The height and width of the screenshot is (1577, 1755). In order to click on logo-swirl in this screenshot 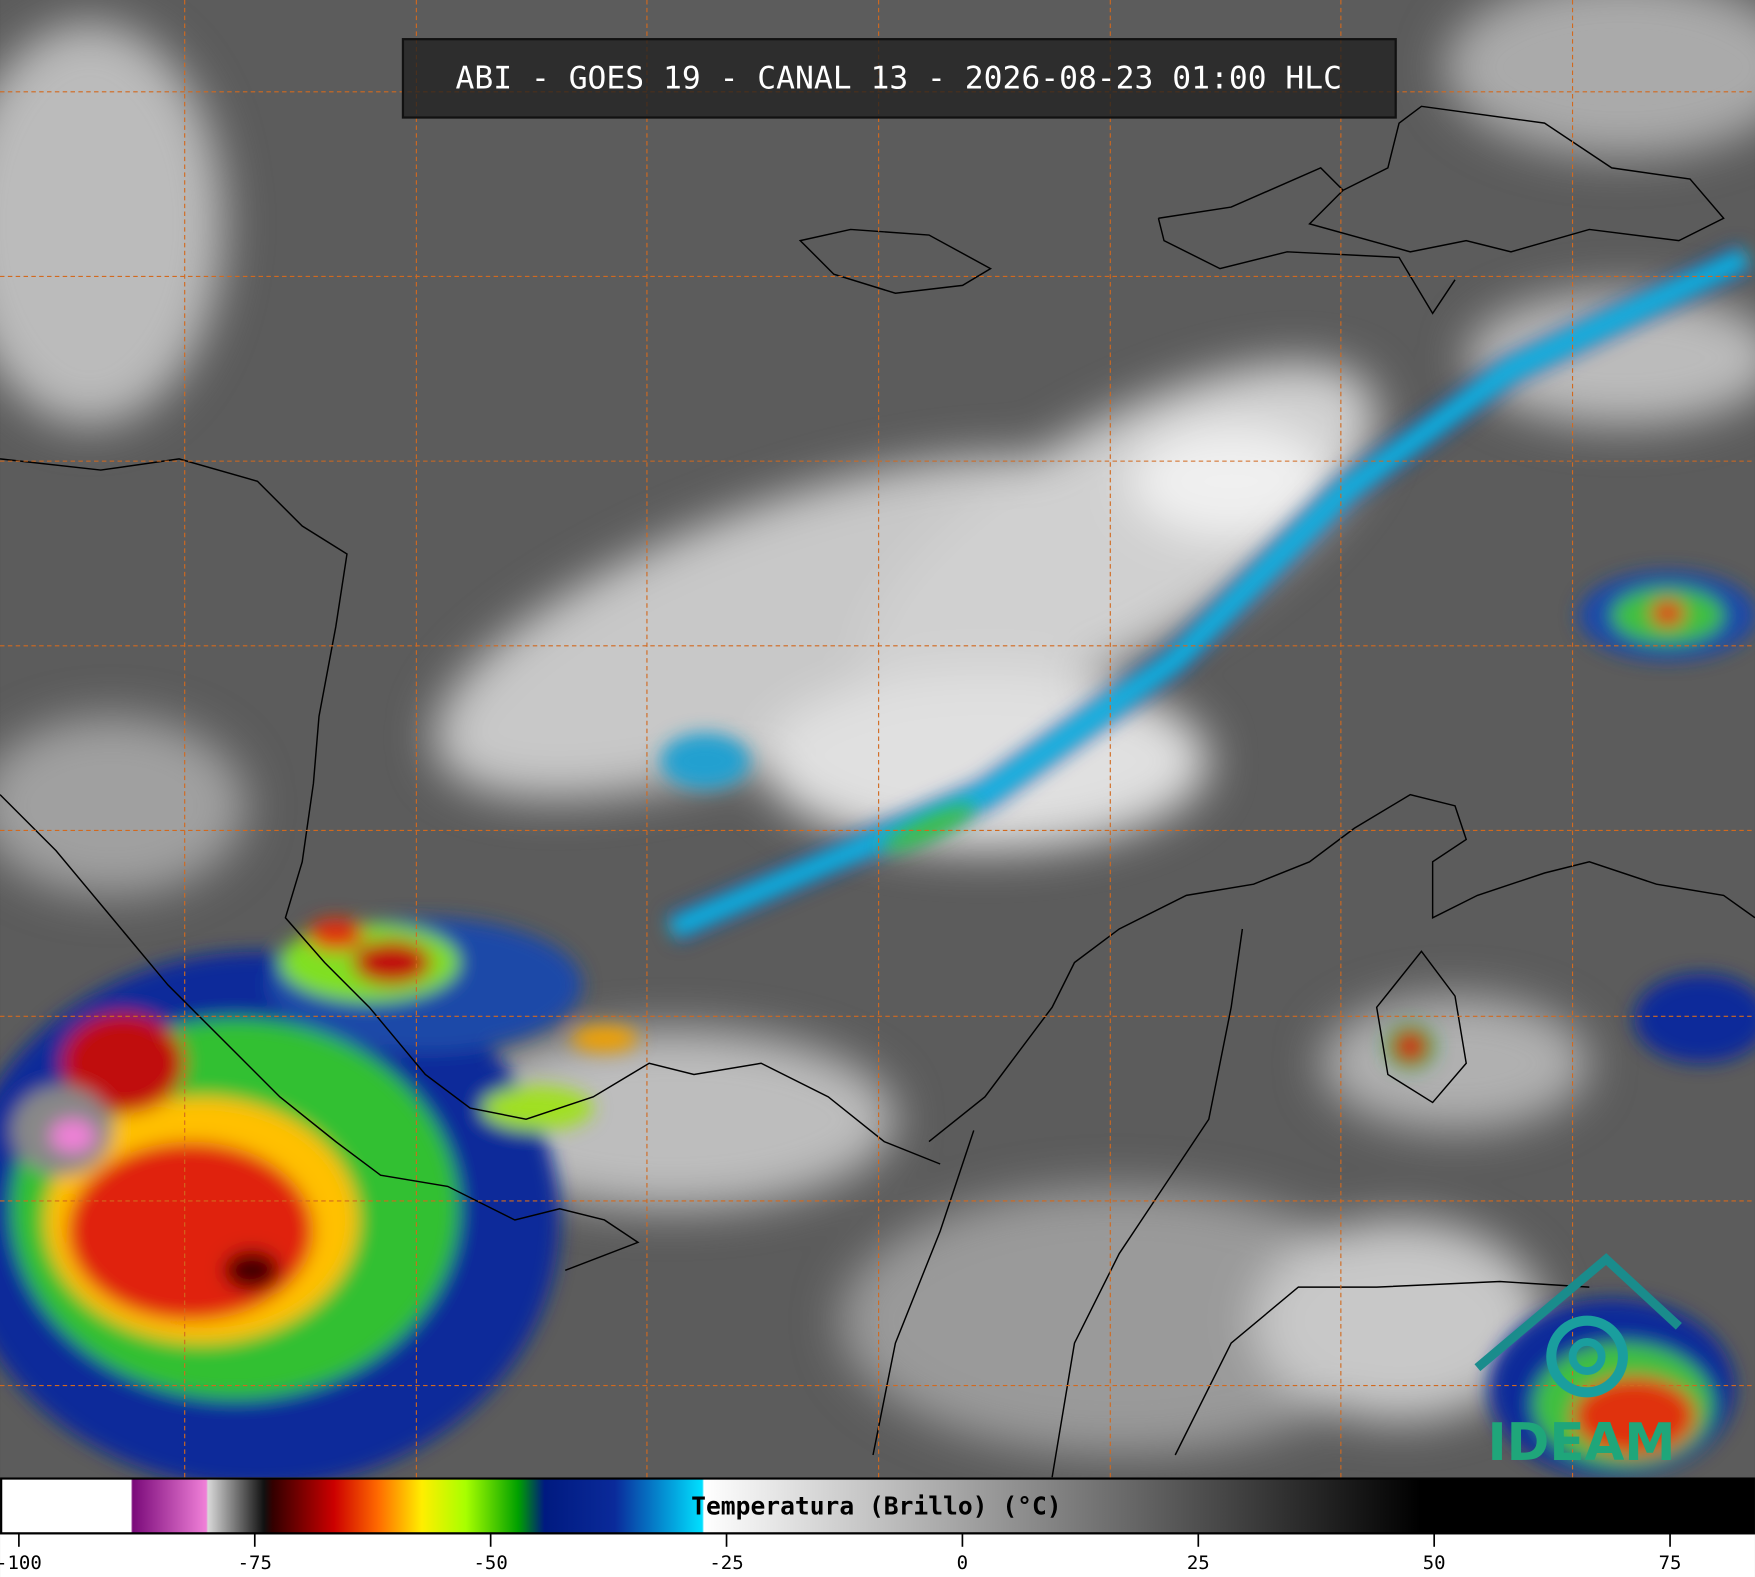, I will do `click(1587, 1356)`.